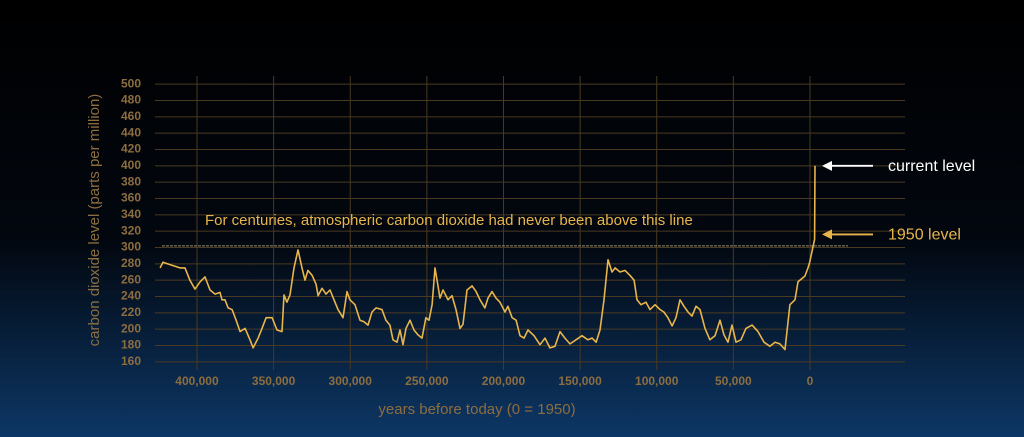 The width and height of the screenshot is (1024, 437). What do you see at coordinates (733, 381) in the screenshot?
I see `x-tick-label: 50,000` at bounding box center [733, 381].